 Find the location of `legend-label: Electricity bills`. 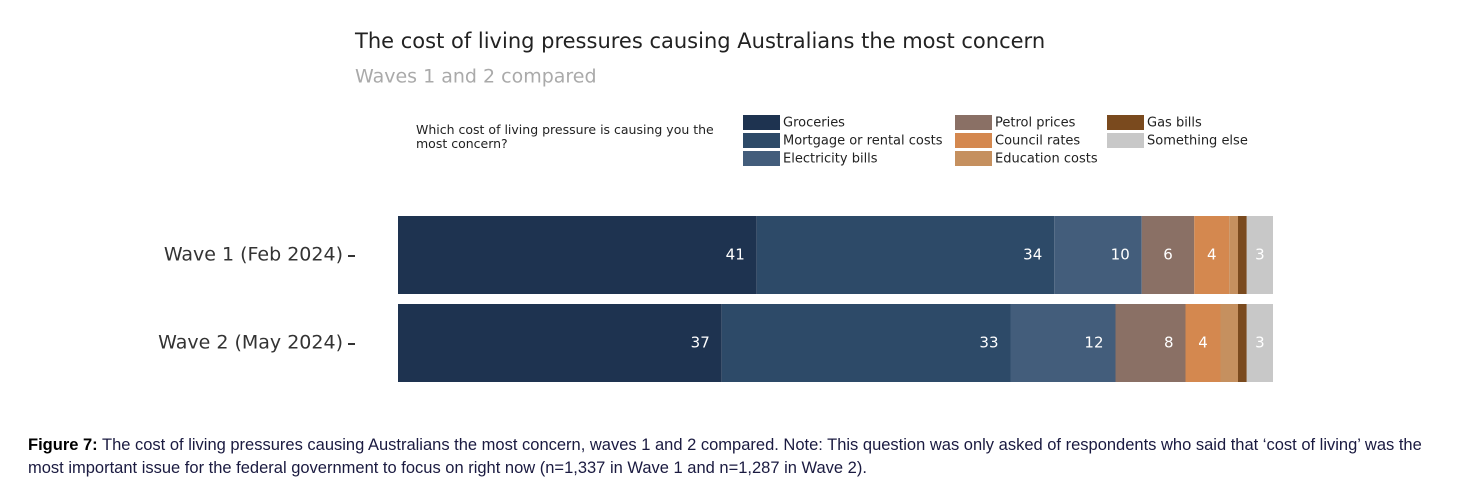

legend-label: Electricity bills is located at coordinates (830, 159).